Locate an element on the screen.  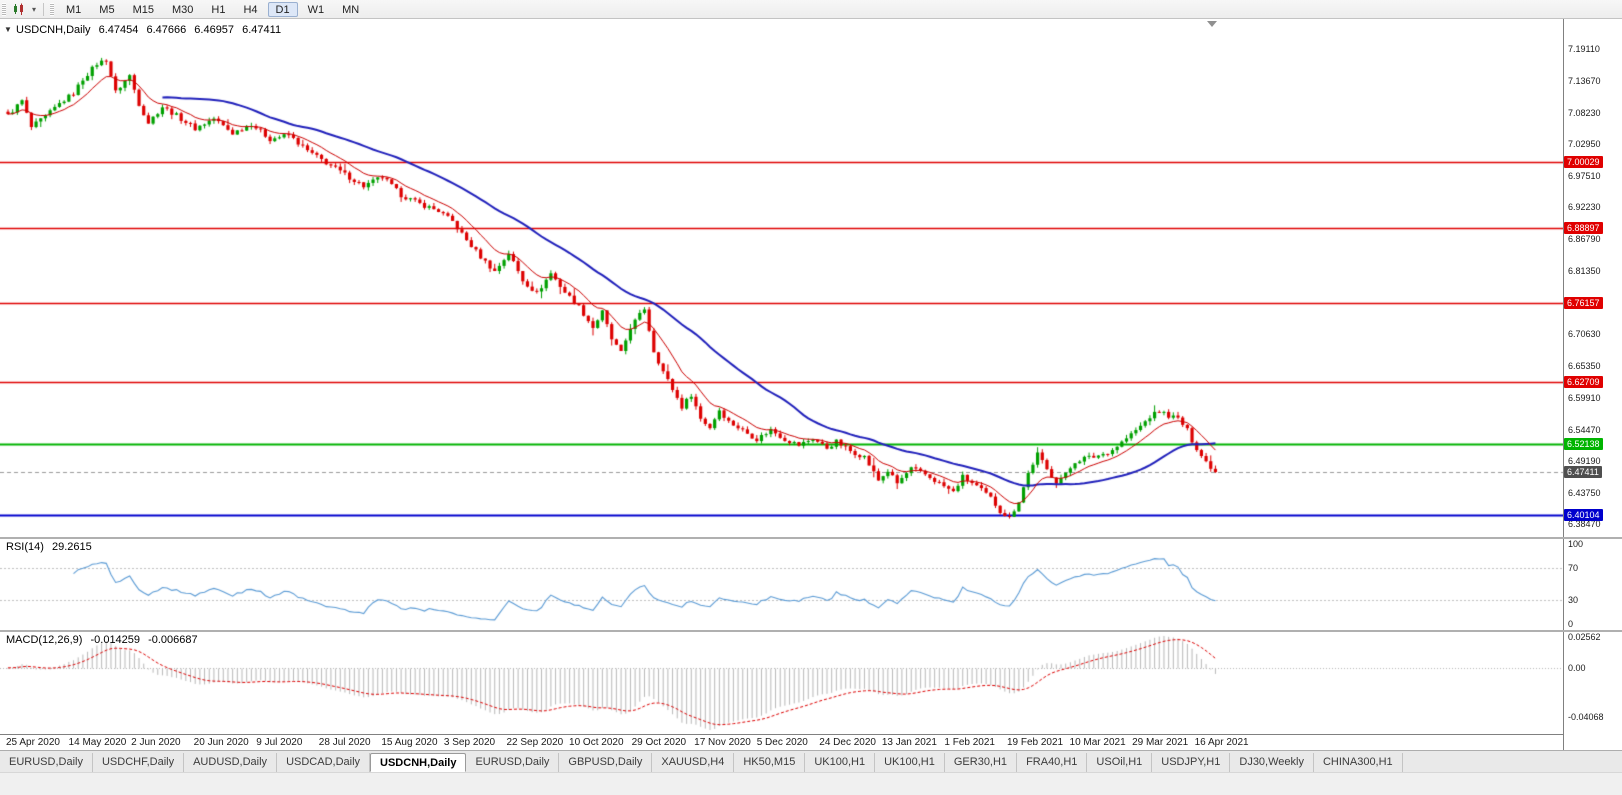
y-axis-label: 7.19110 is located at coordinates (1584, 49).